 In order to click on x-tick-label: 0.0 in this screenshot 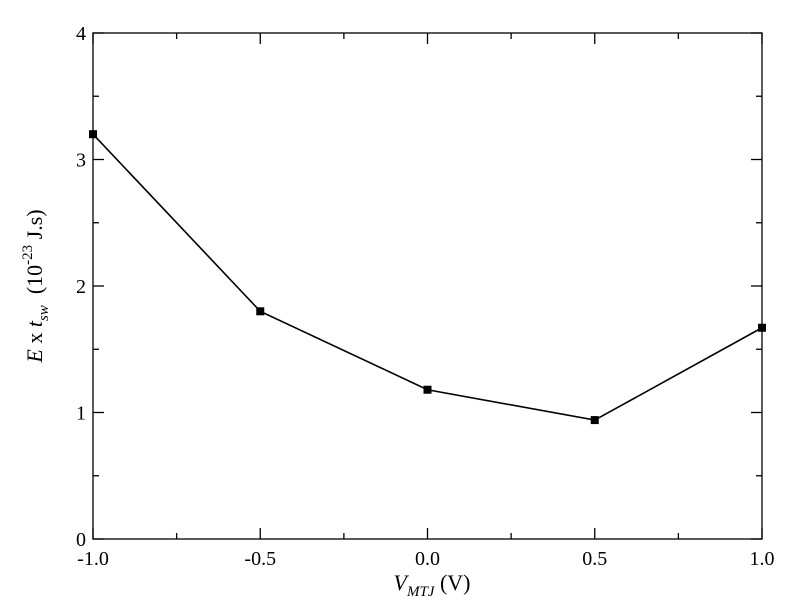, I will do `click(427, 559)`.